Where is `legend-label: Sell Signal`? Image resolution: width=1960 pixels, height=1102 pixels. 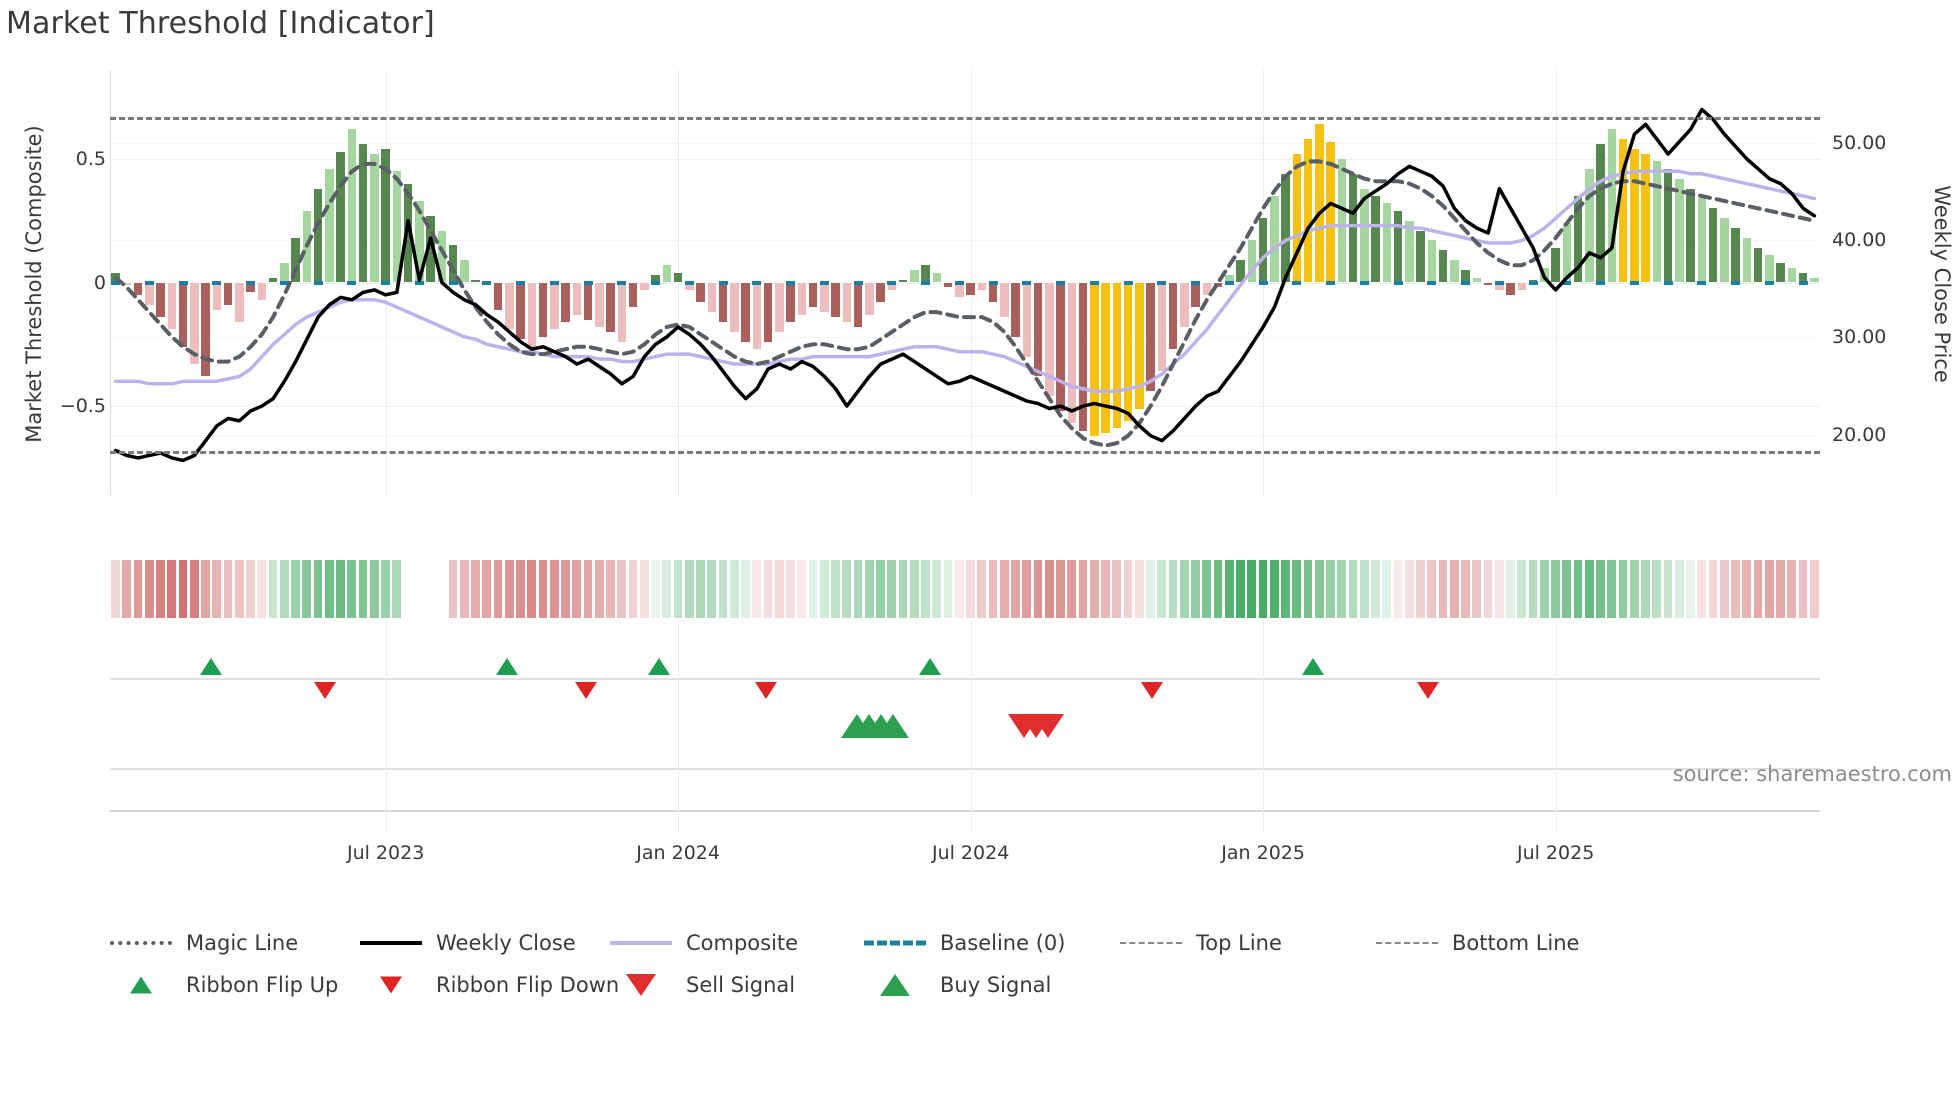
legend-label: Sell Signal is located at coordinates (741, 985).